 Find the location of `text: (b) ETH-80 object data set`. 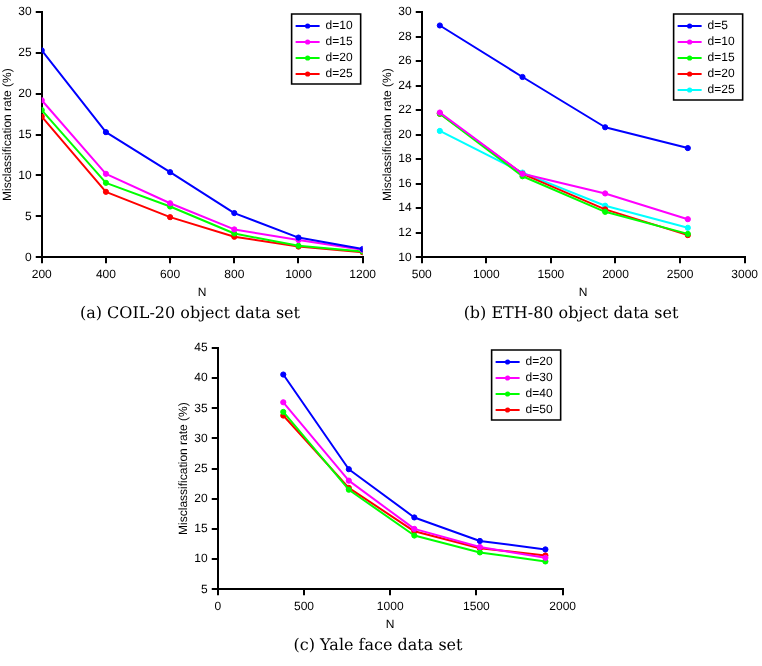

text: (b) ETH-80 object data set is located at coordinates (571, 313).